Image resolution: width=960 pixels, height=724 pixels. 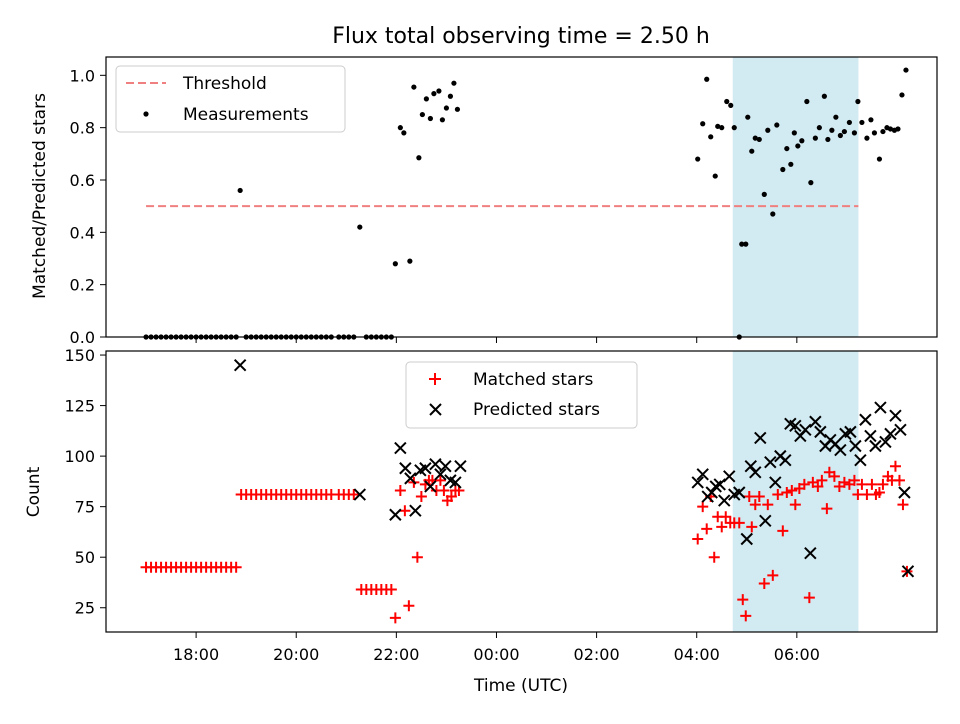 I want to click on top-x-ticks, so click(x=496, y=340).